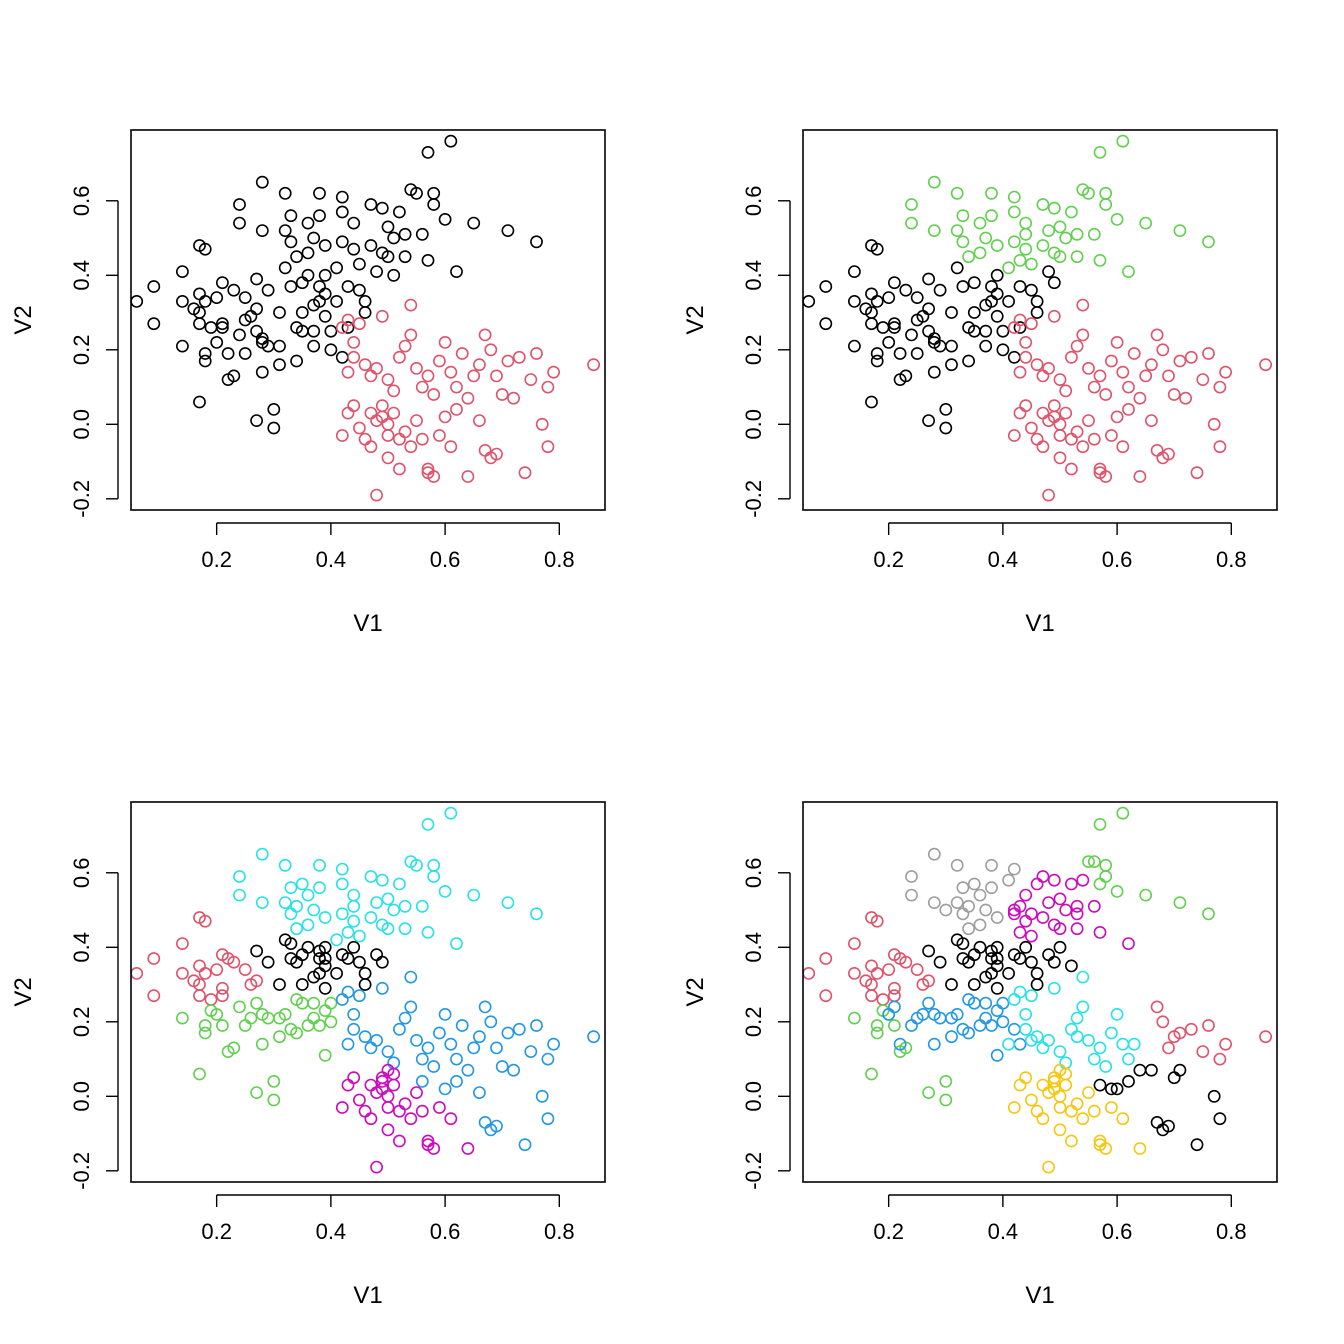 Image resolution: width=1344 pixels, height=1344 pixels. What do you see at coordinates (388, 579) in the screenshot?
I see `x-axis: 0.2 0.4 0.6 0.8 V1` at bounding box center [388, 579].